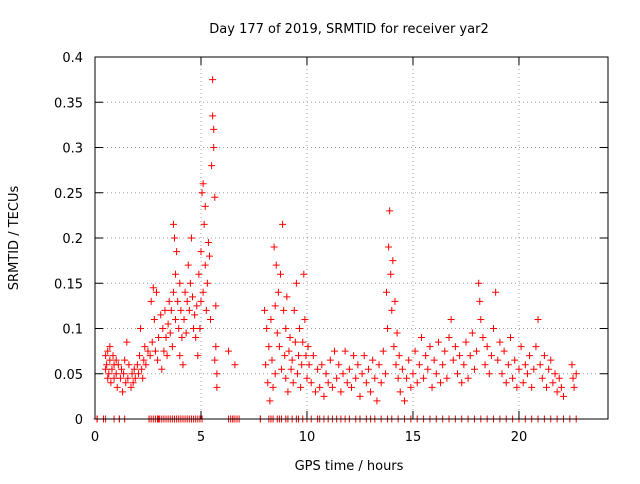 The height and width of the screenshot is (484, 640). Describe the element at coordinates (72, 149) in the screenshot. I see `y-tick-label: 0.3` at that location.